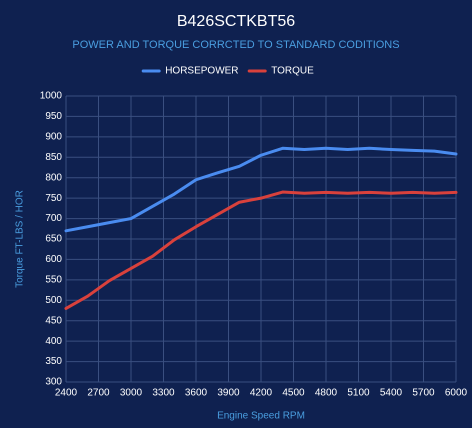 This screenshot has width=472, height=428. What do you see at coordinates (20, 239) in the screenshot?
I see `y-axis-label: Torque FT-LBS / HOR` at bounding box center [20, 239].